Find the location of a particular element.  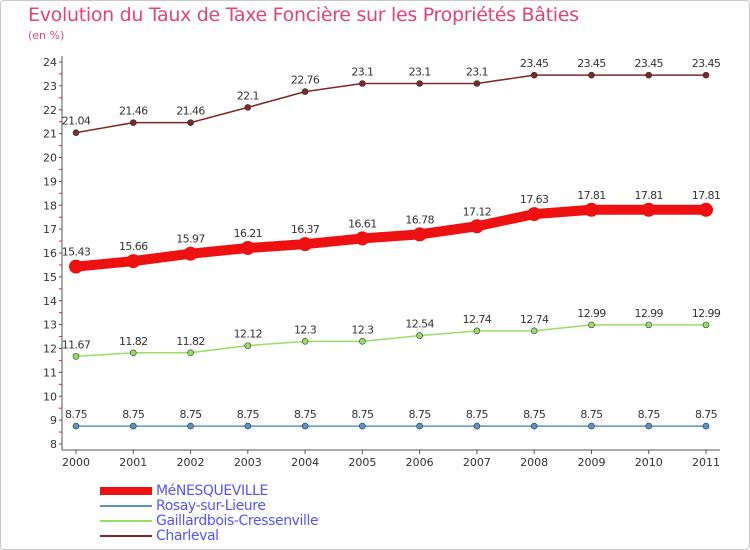

legend-item-0: MéNESQUEVILLE is located at coordinates (250, 491).